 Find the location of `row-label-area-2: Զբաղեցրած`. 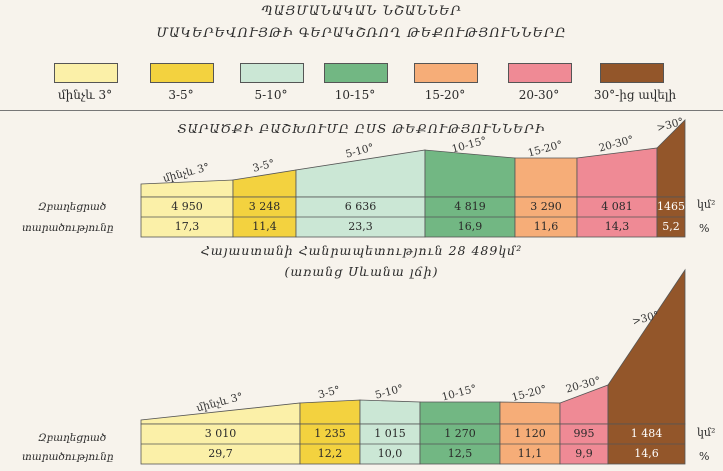

row-label-area-2: Զբաղեցրած is located at coordinates (72, 438).